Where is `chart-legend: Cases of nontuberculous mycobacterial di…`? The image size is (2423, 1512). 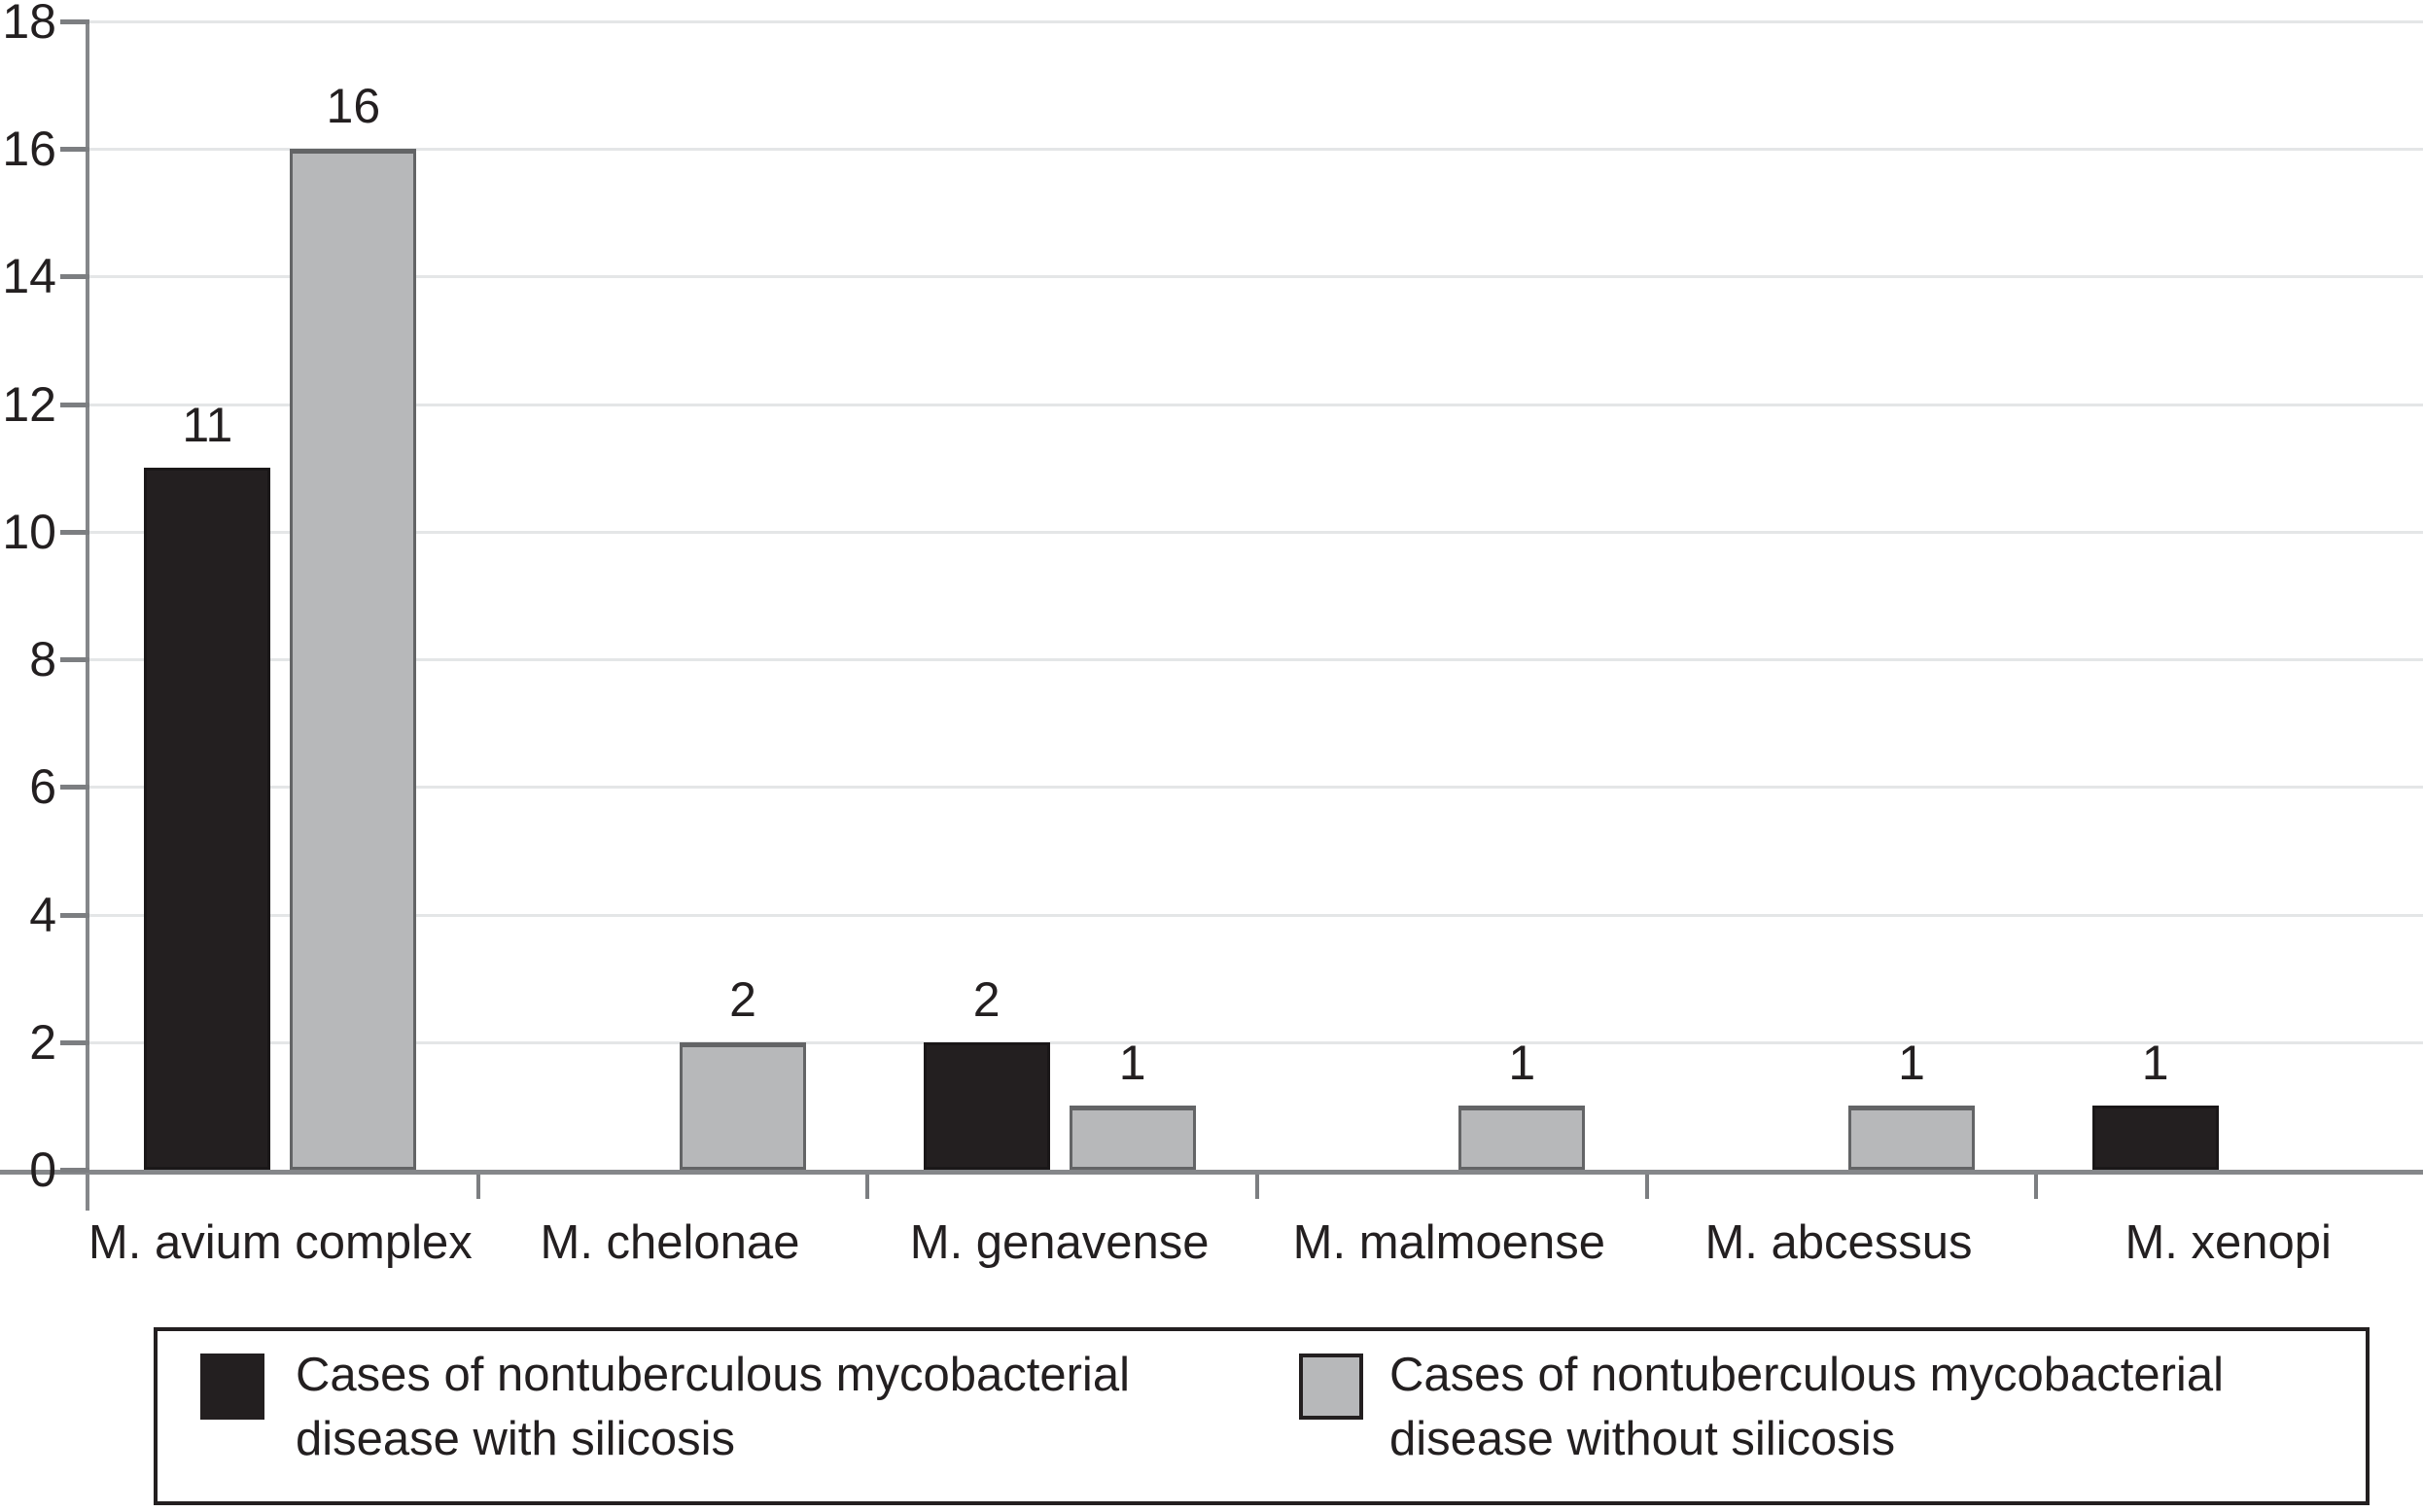
chart-legend: Cases of nontuberculous mycobacterial di… is located at coordinates (1262, 1416).